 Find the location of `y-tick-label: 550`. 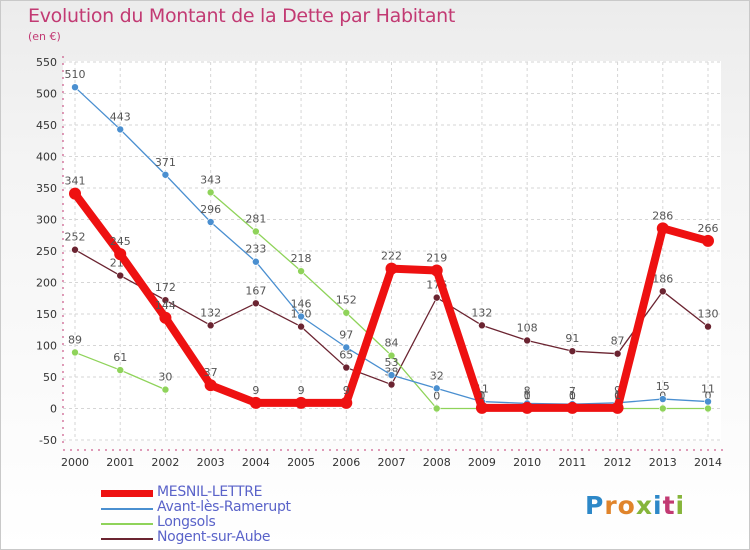

y-tick-label: 550 is located at coordinates (46, 62).